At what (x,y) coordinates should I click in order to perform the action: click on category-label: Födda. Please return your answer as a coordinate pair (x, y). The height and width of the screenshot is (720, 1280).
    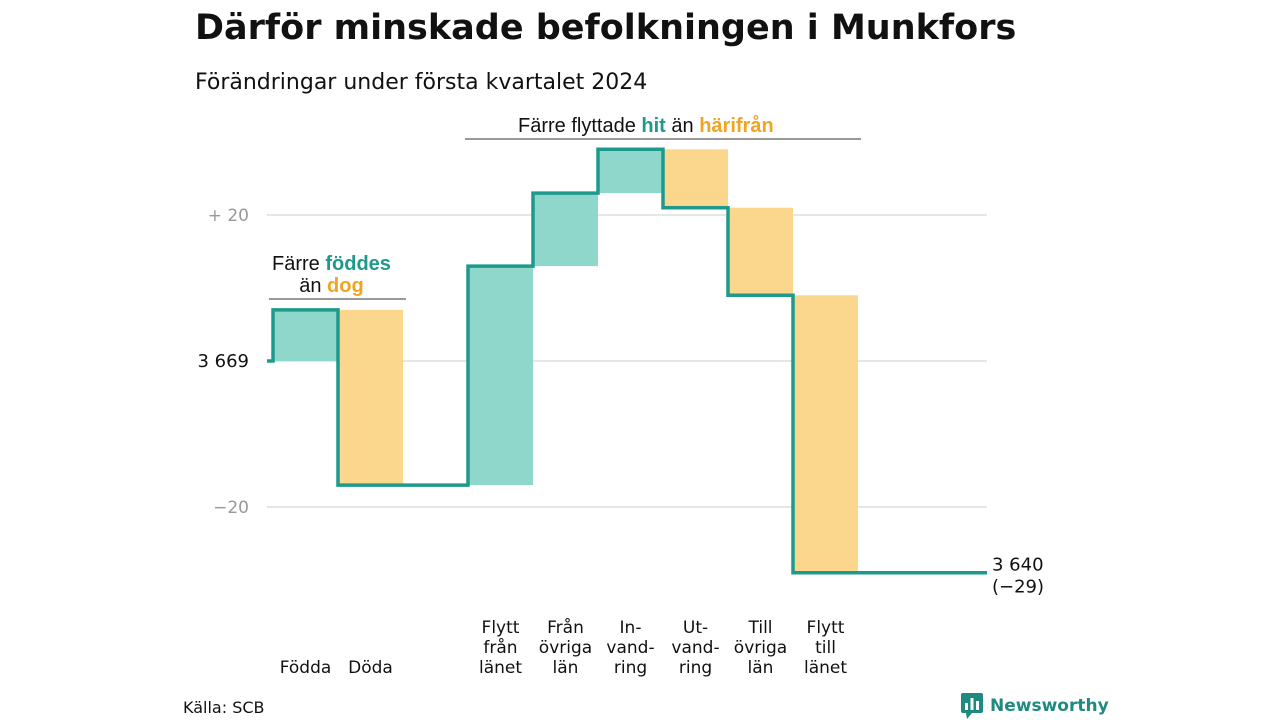
    Looking at the image, I should click on (306, 668).